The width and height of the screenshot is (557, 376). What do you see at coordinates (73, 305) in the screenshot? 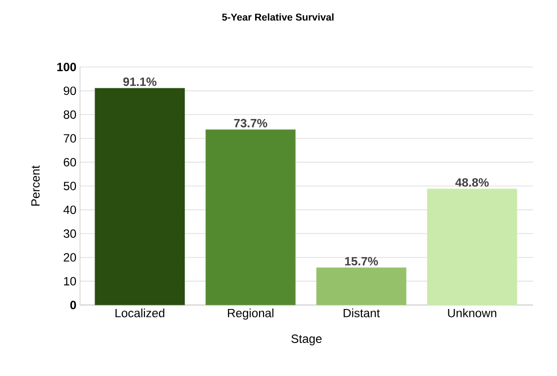
I see `y-tick-label: 0` at bounding box center [73, 305].